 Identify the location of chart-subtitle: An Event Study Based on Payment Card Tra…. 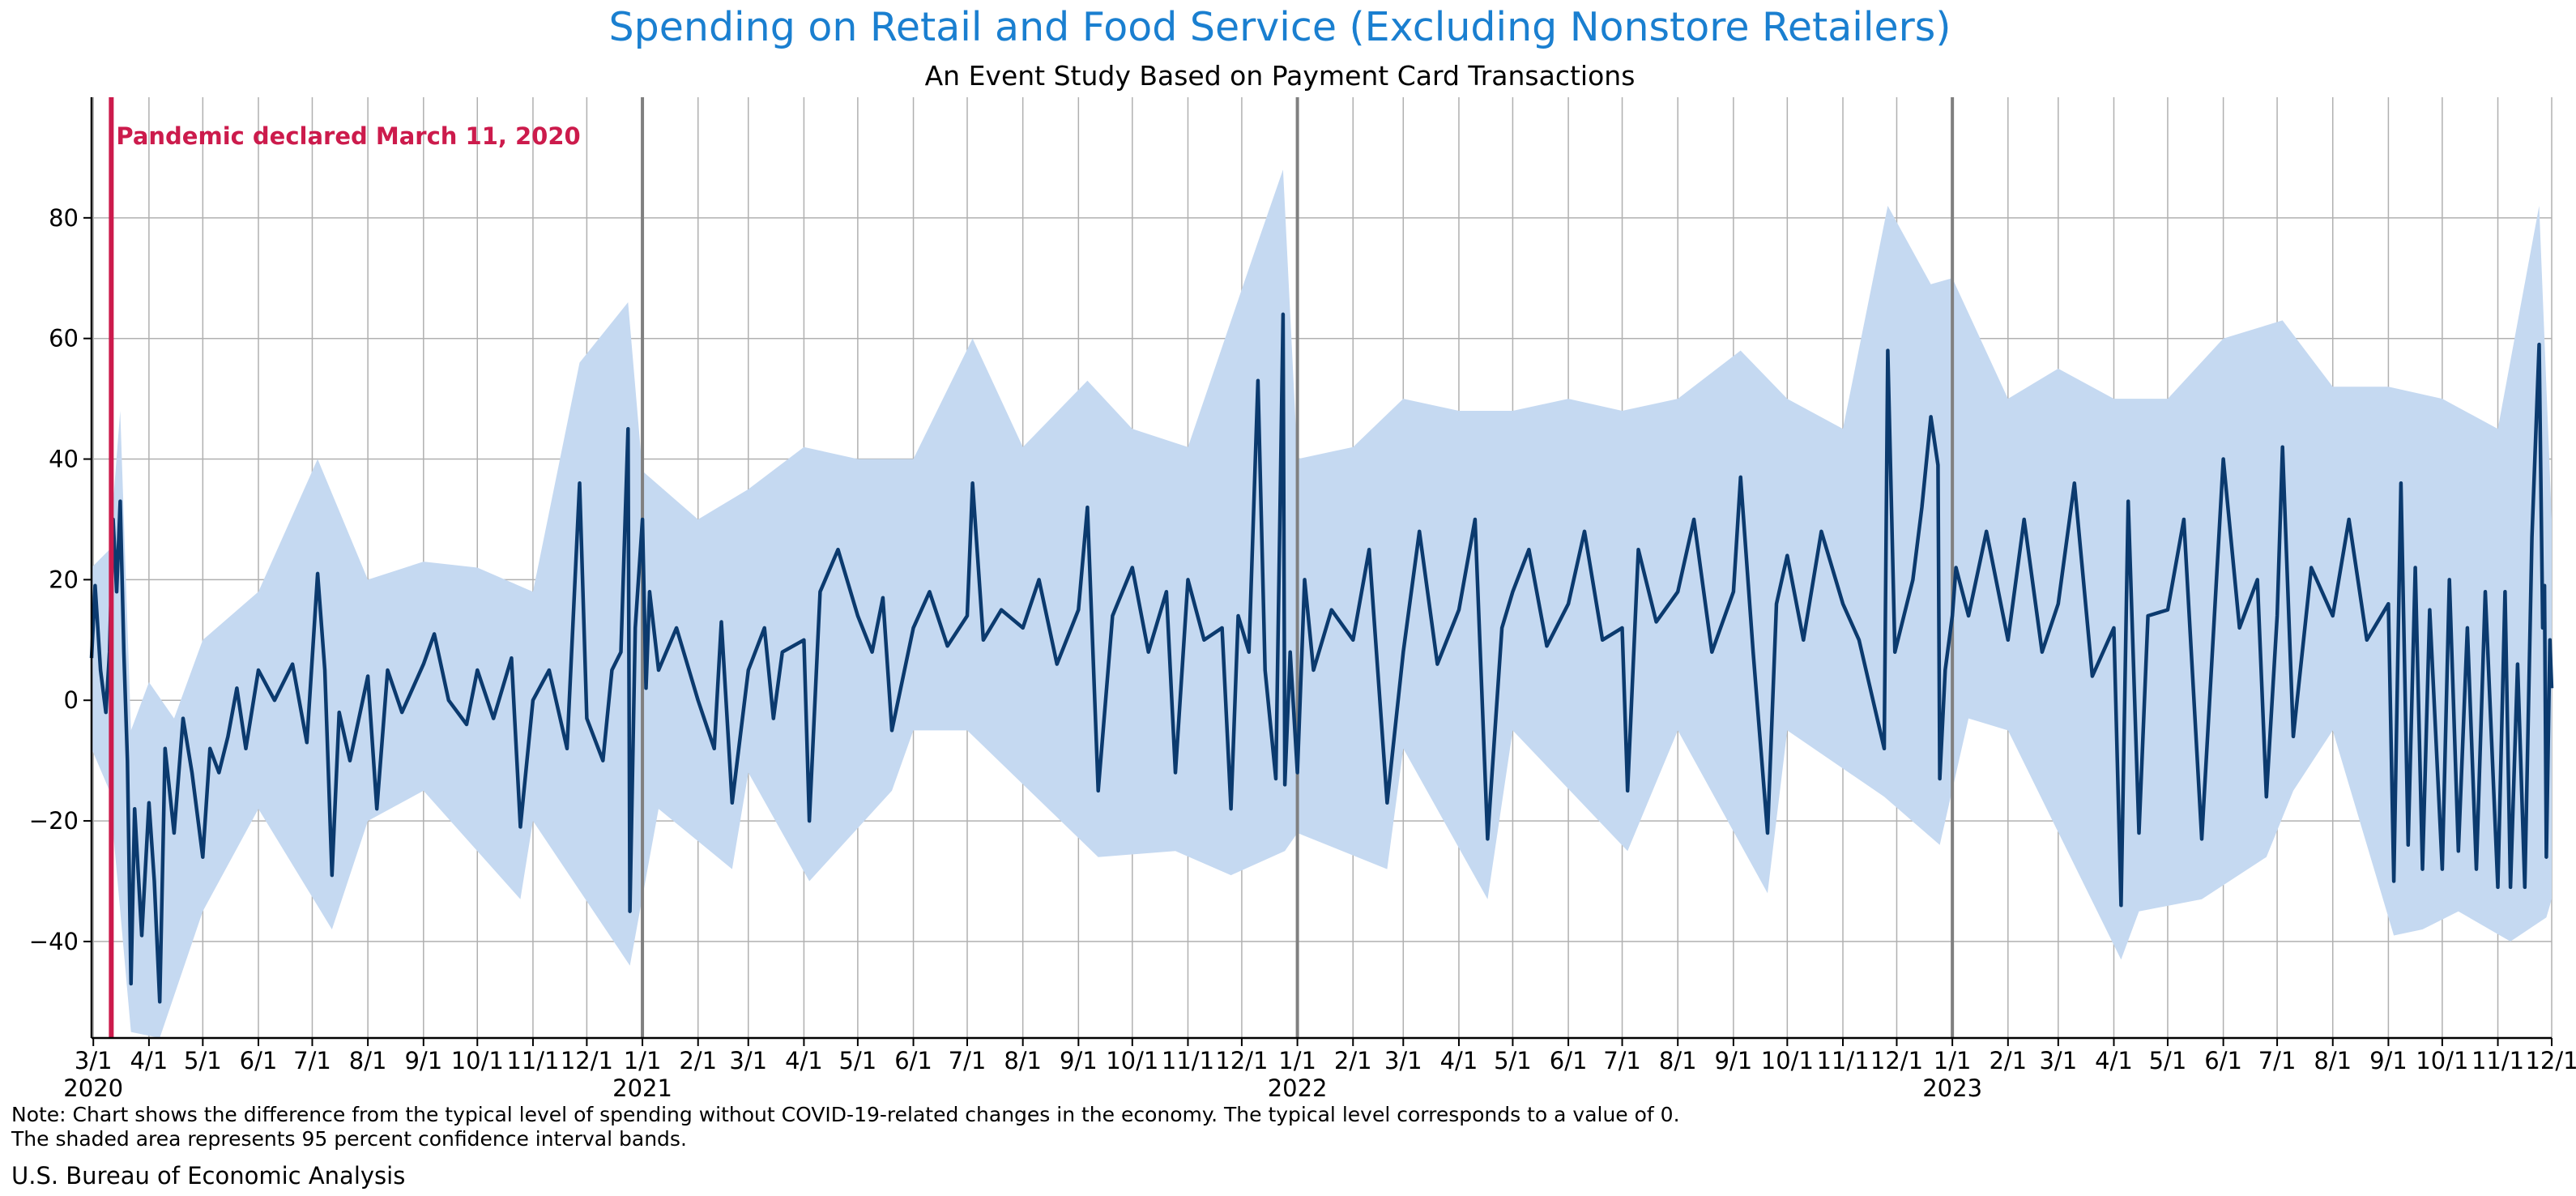
(1281, 76).